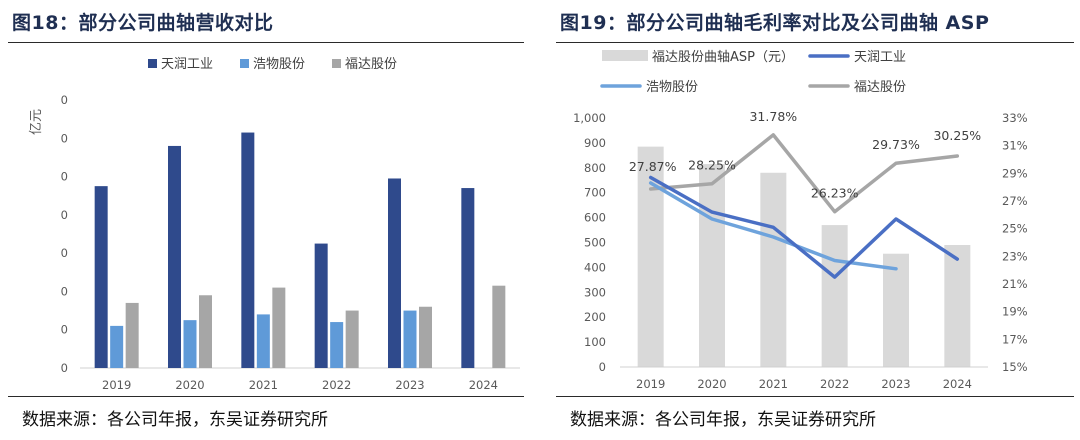 The width and height of the screenshot is (1080, 440). Describe the element at coordinates (1015, 173) in the screenshot. I see `y-right-tick-label: 29%` at that location.